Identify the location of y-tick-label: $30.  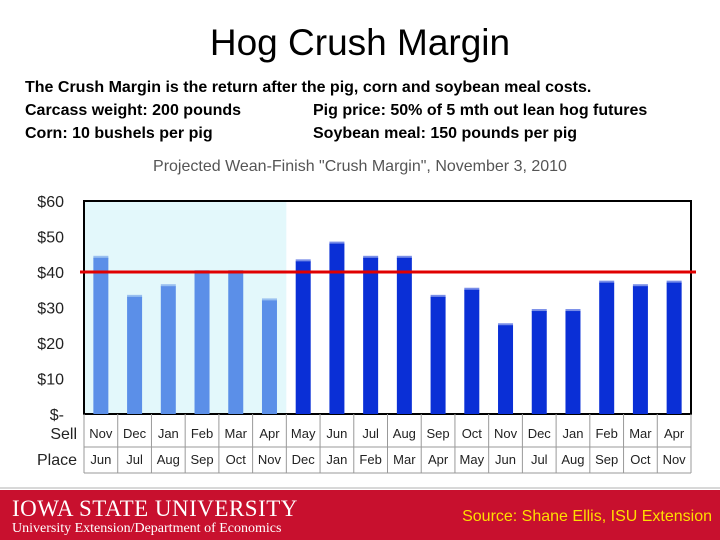
(50, 309).